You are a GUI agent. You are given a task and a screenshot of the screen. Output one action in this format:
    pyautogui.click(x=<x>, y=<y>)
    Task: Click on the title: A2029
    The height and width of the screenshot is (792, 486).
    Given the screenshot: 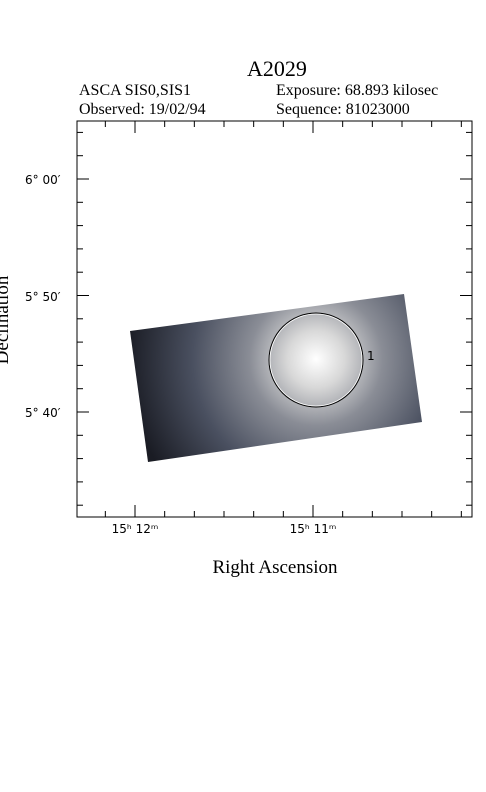 What is the action you would take?
    pyautogui.click(x=277, y=68)
    